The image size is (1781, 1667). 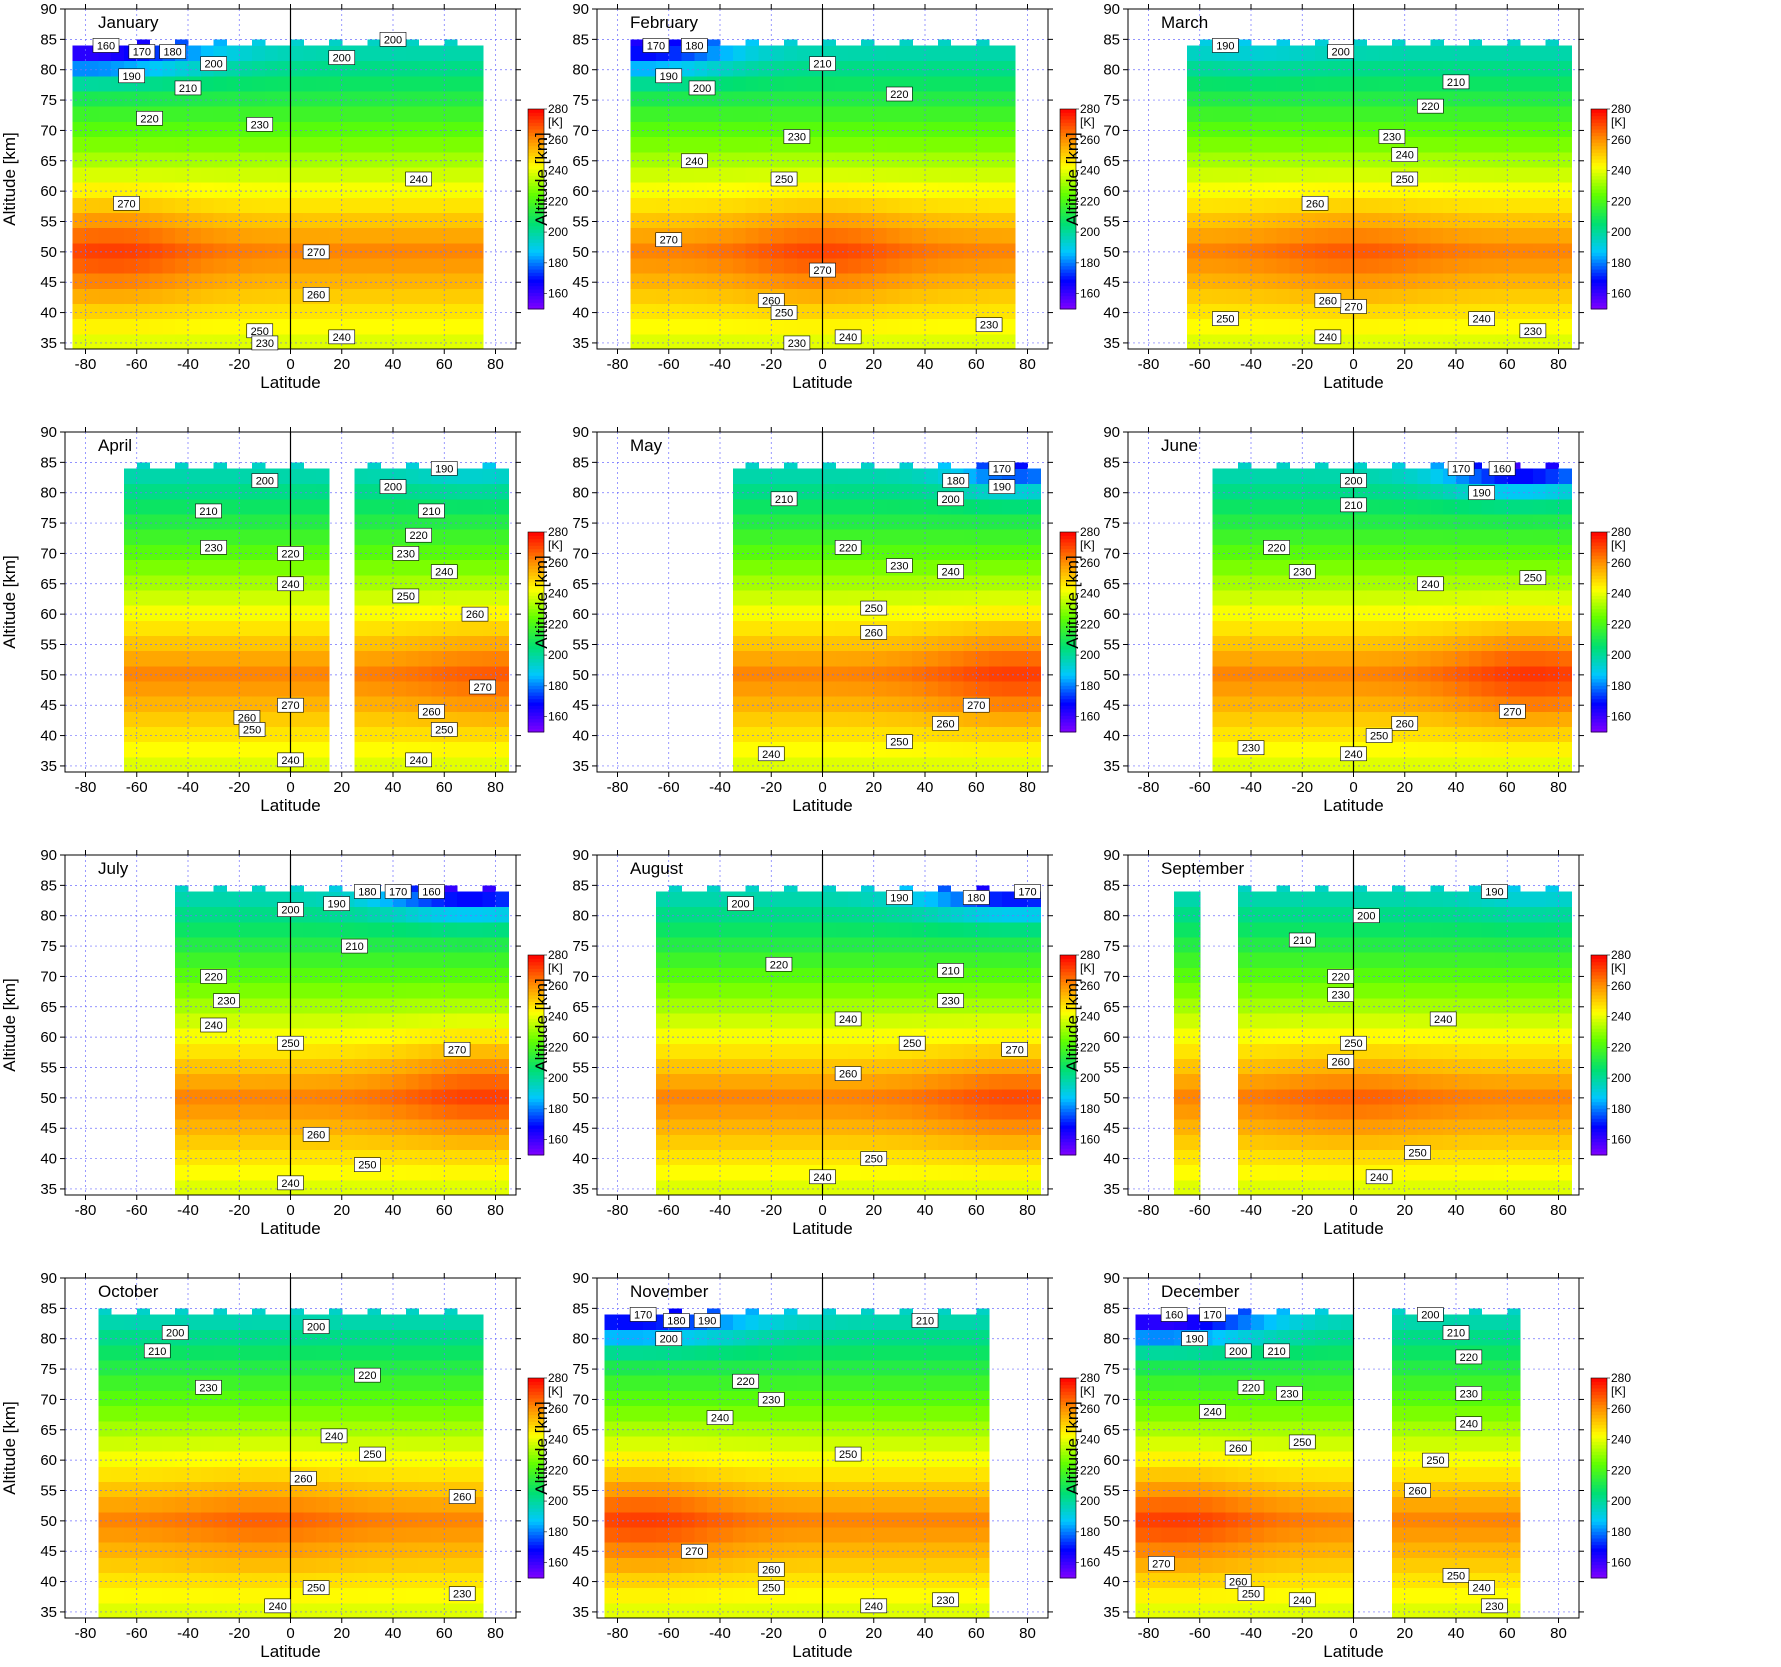 I want to click on colorbar-tick-label: 220, so click(x=1621, y=624).